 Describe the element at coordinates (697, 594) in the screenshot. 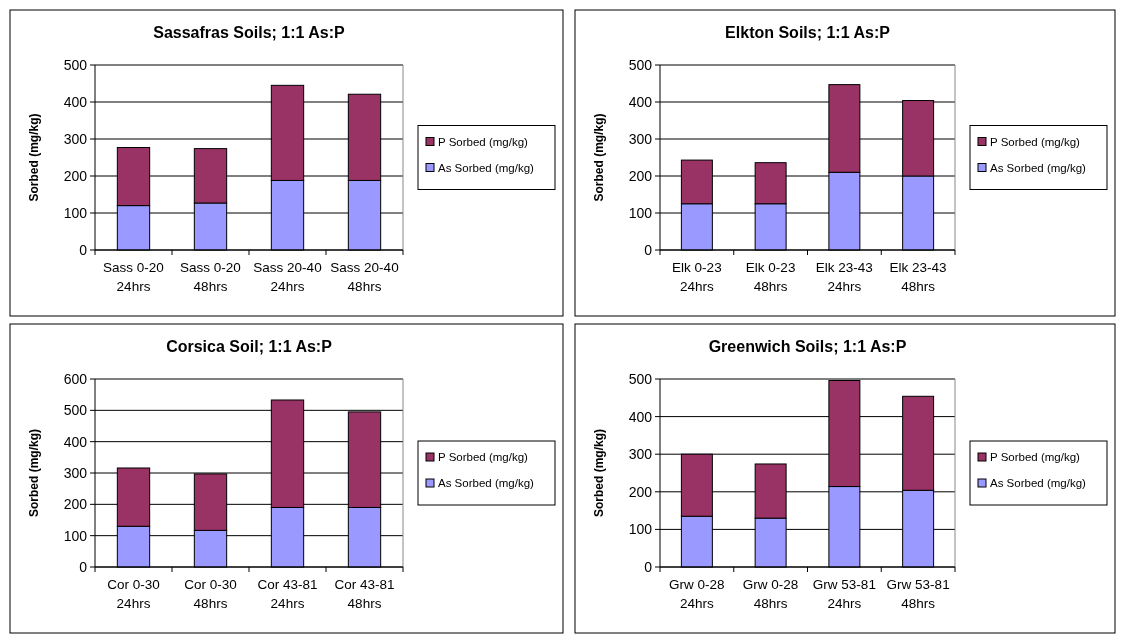

I see `x-tick-label: Grw 0-28 24hrs` at that location.